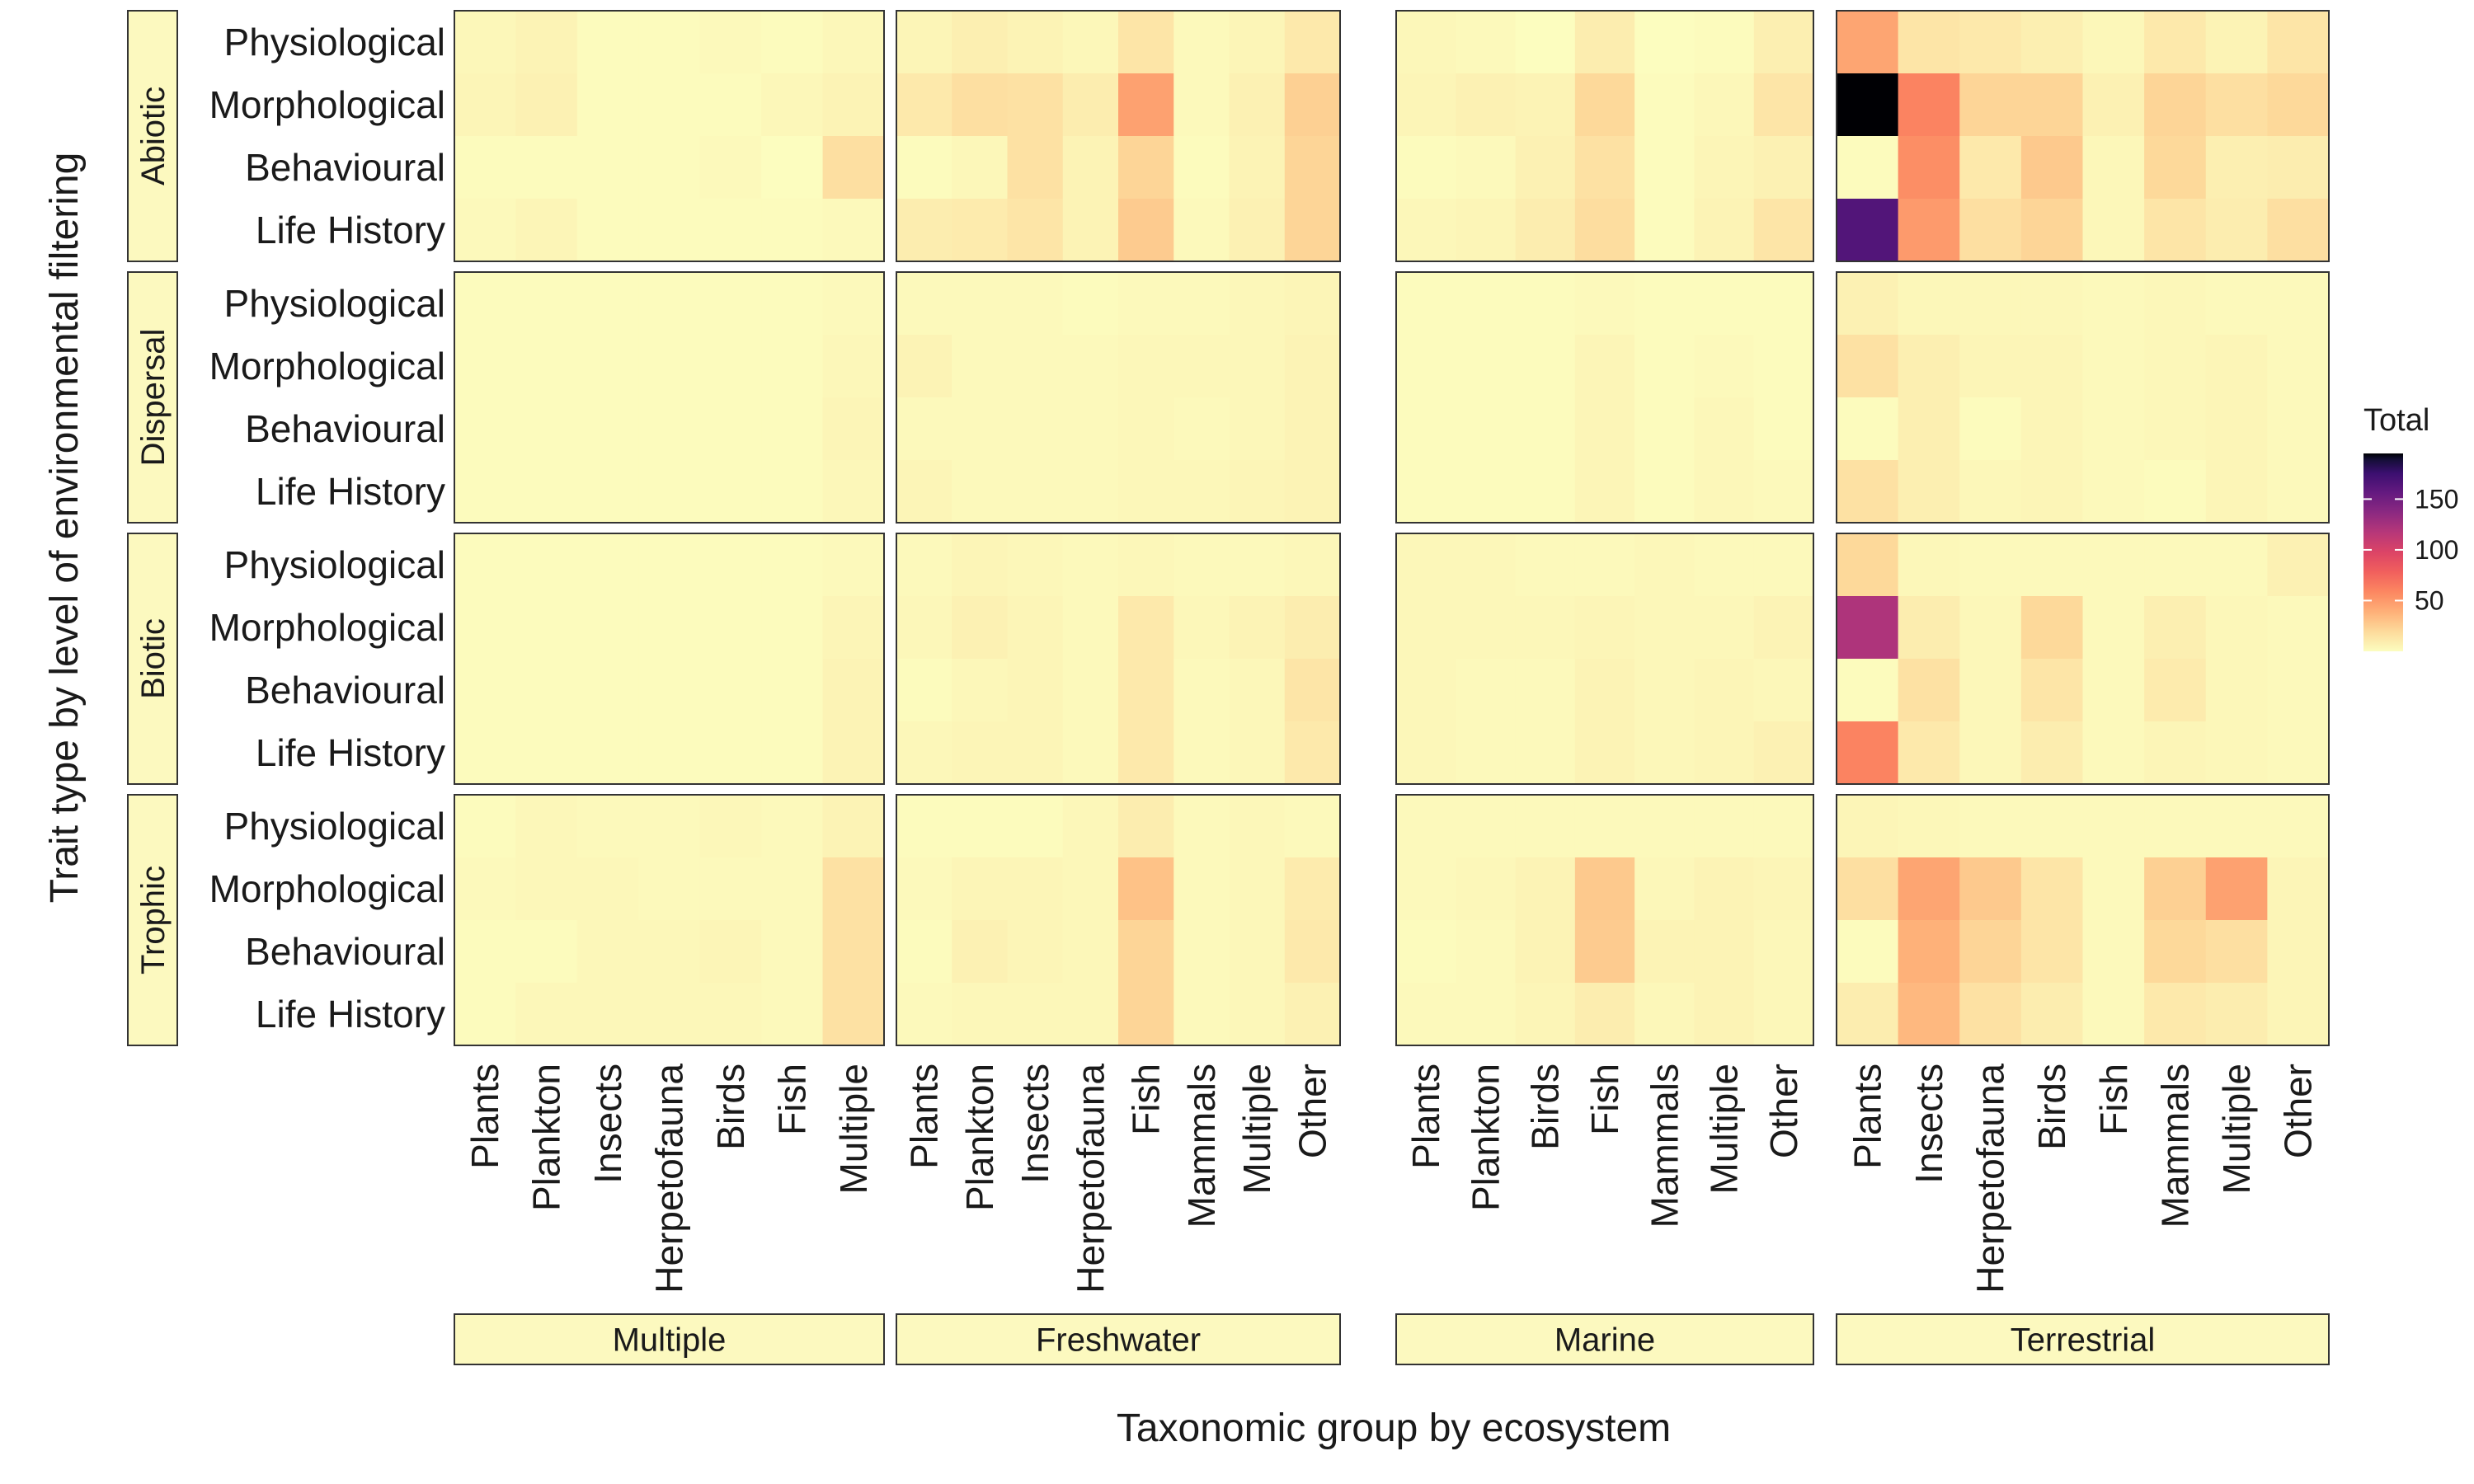  I want to click on x-tick-label-mammals: Mammals, so click(1201, 1146).